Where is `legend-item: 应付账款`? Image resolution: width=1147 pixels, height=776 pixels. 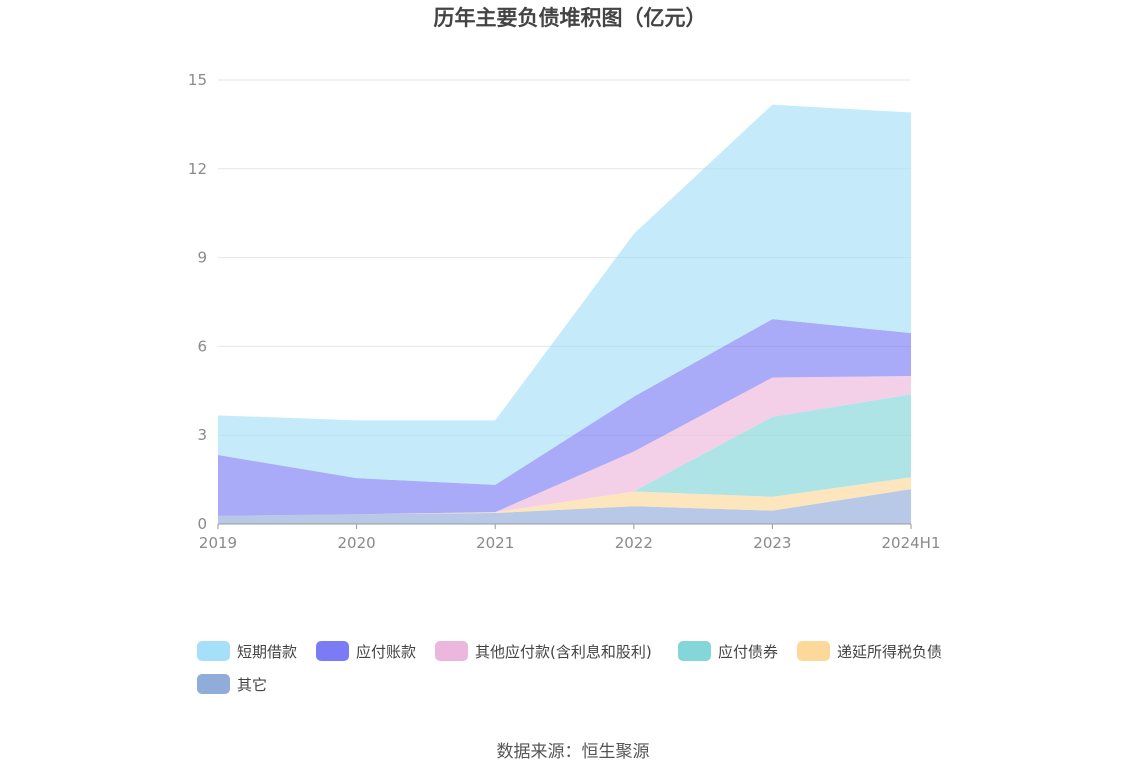
legend-item: 应付账款 is located at coordinates (366, 651).